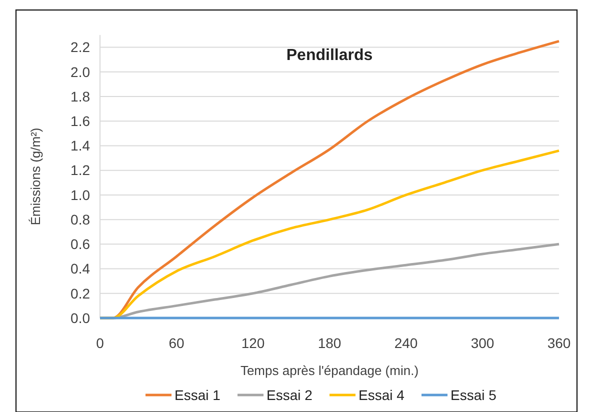  What do you see at coordinates (381, 395) in the screenshot?
I see `legend-label: Essai 4` at bounding box center [381, 395].